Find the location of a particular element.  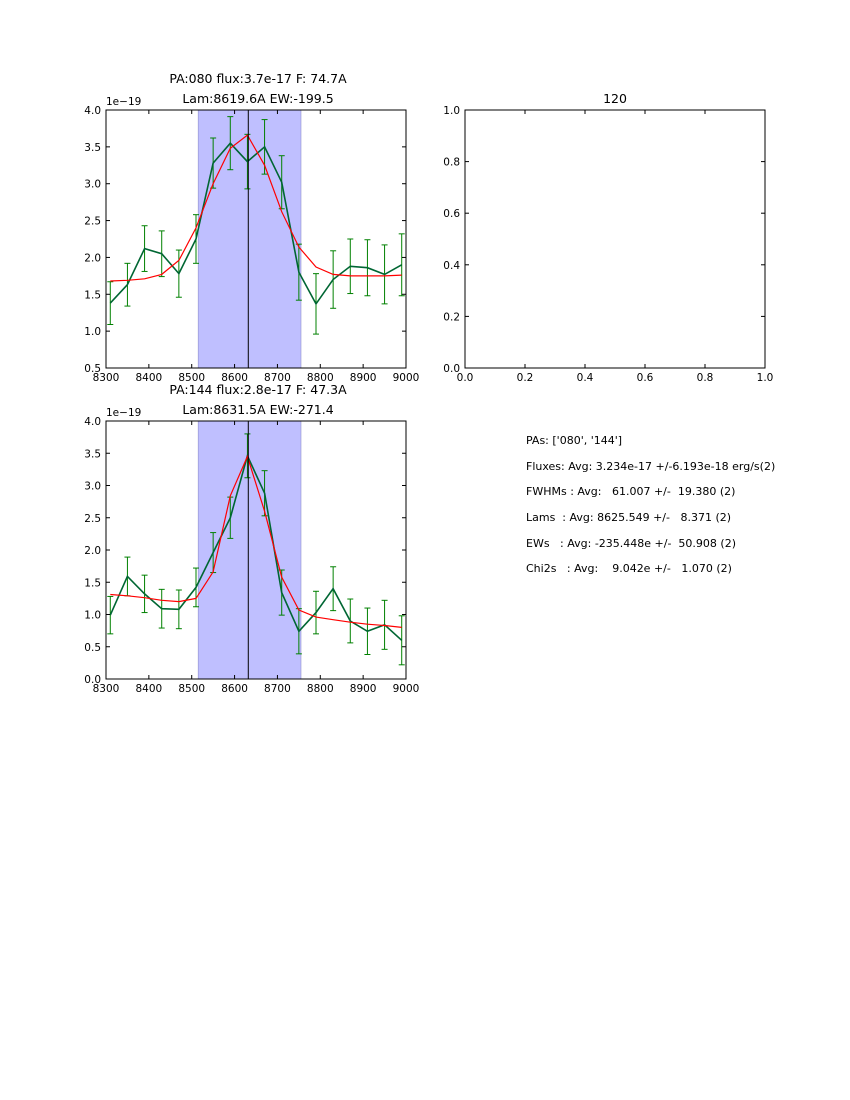

data-series-line is located at coordinates (256, 224).